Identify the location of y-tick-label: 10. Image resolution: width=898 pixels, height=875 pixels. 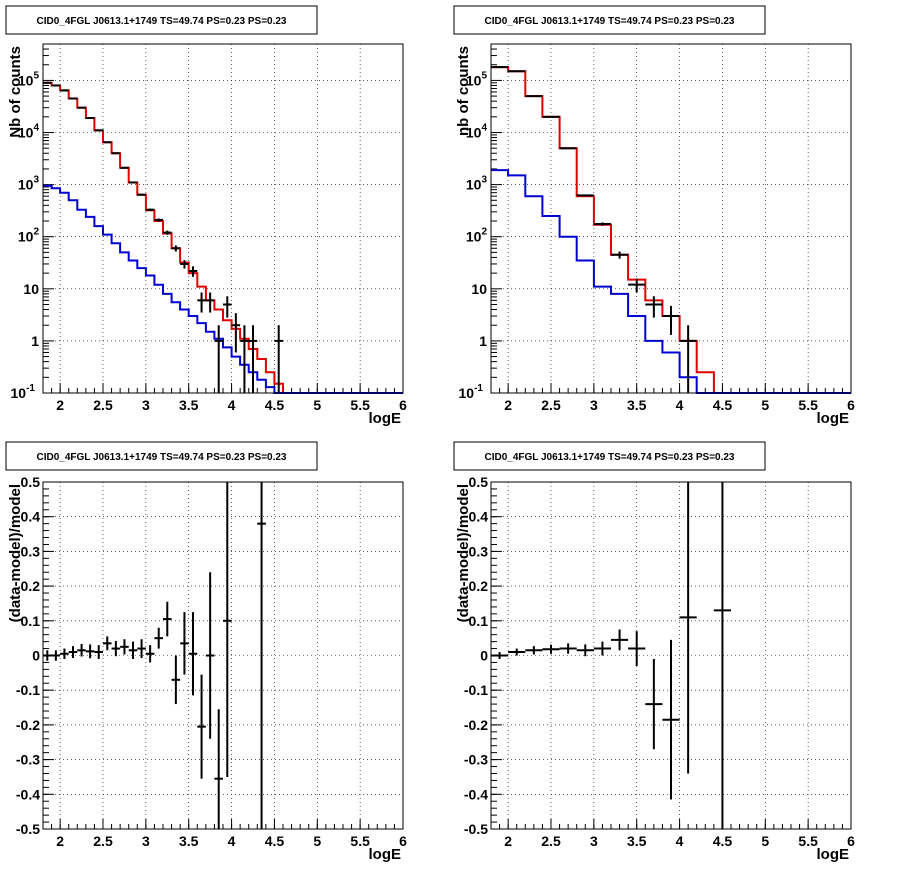
(31, 289).